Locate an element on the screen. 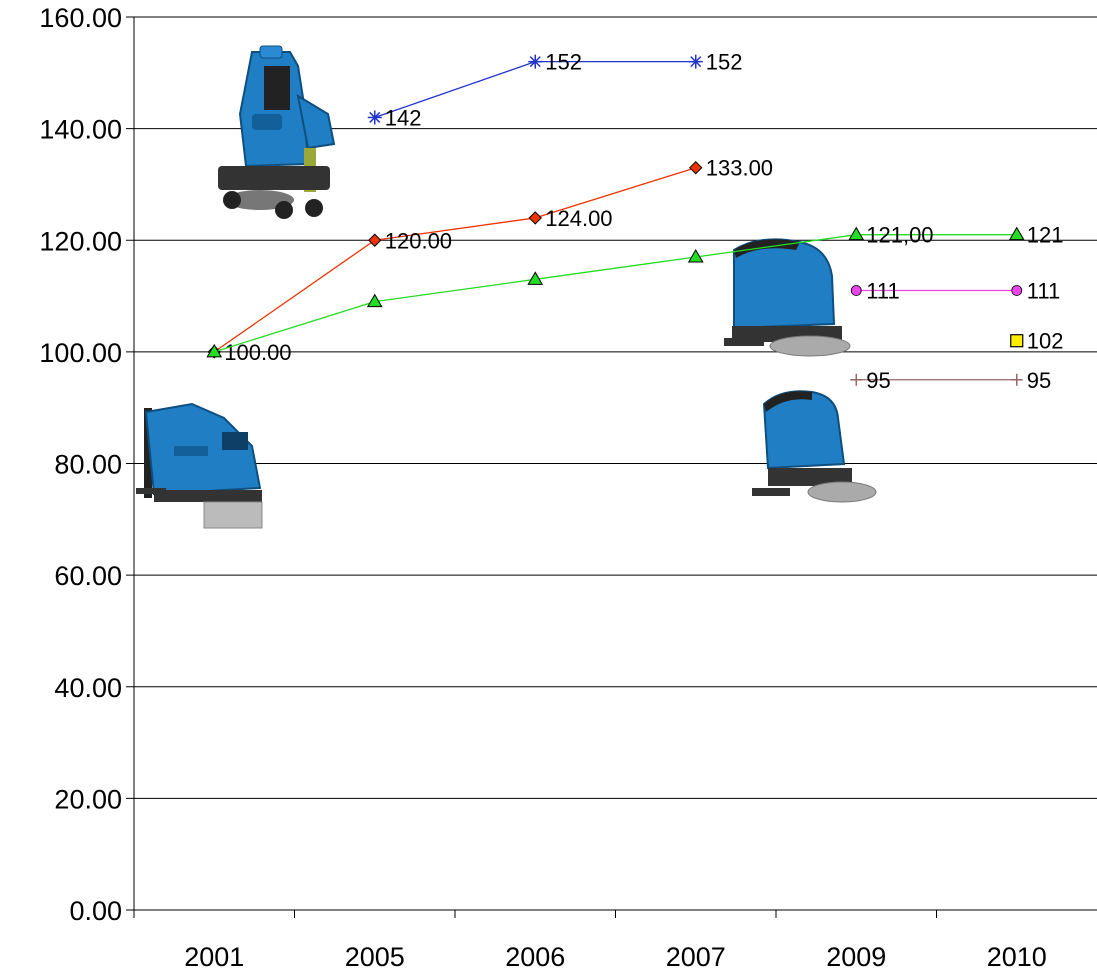 This screenshot has height=972, width=1097. y-tick-label: 100.00 is located at coordinates (80, 353).